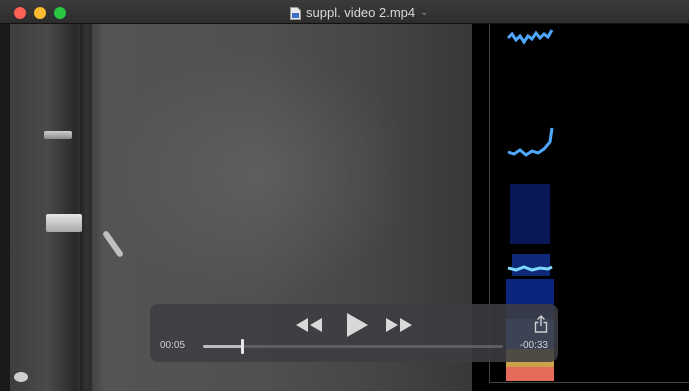  I want to click on dark-edge, so click(5, 207).